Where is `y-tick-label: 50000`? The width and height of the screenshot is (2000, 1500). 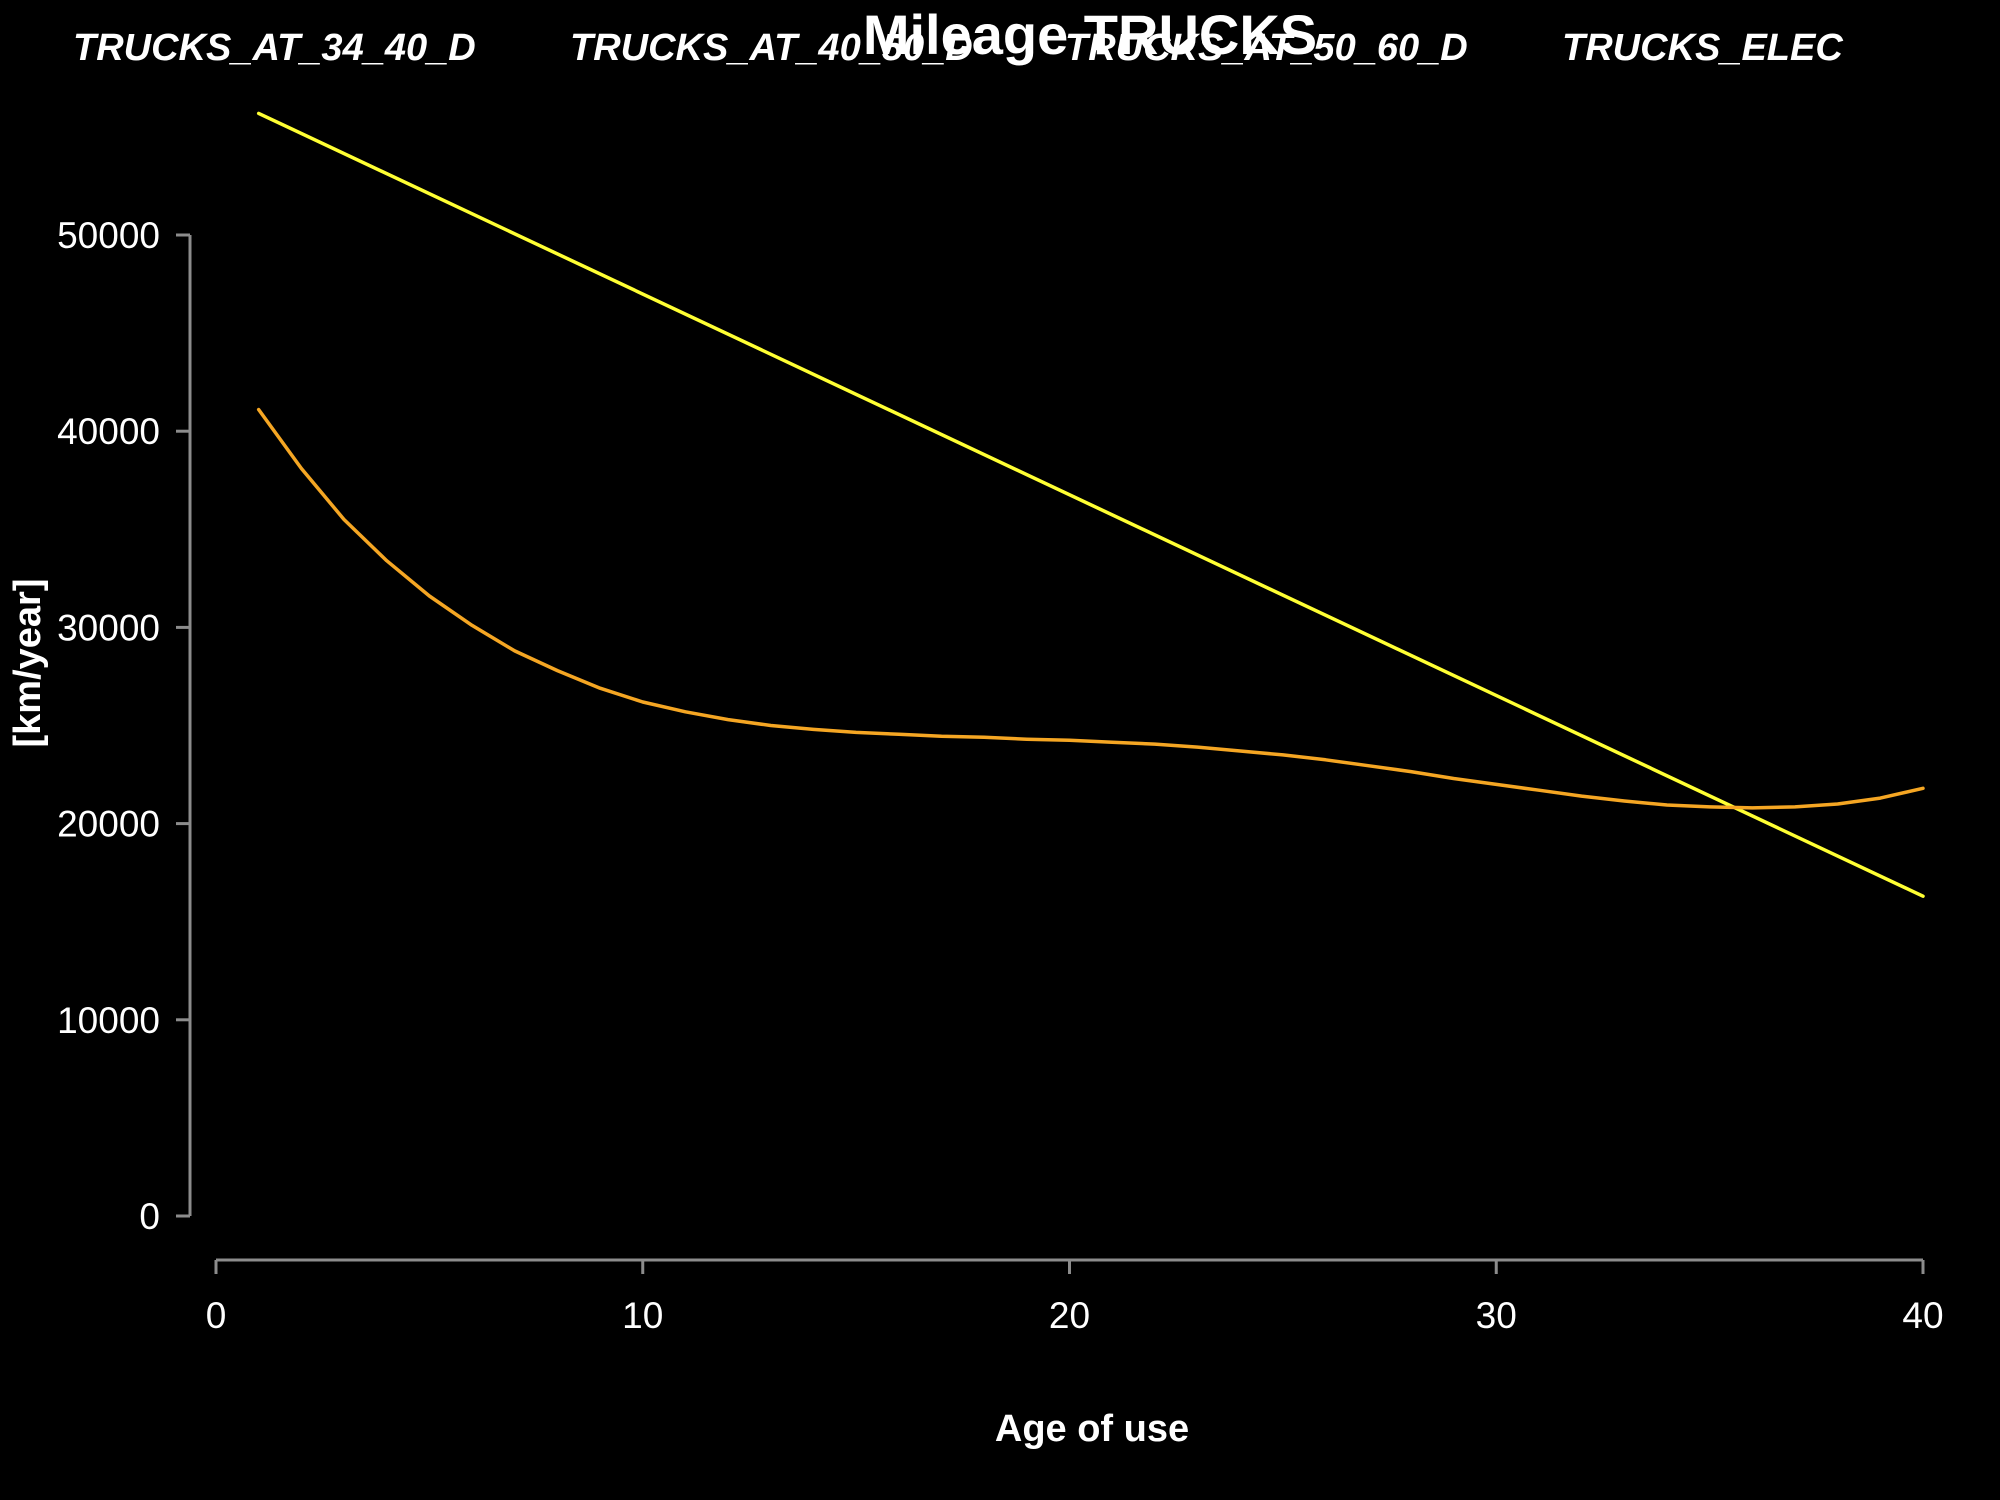
y-tick-label: 50000 is located at coordinates (108, 235).